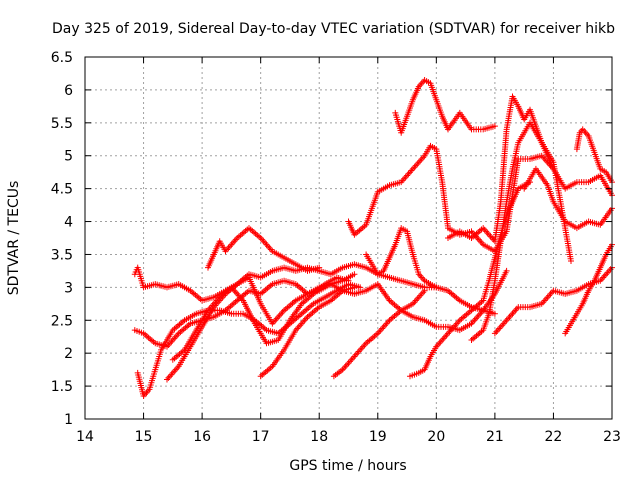 This screenshot has width=640, height=480. Describe the element at coordinates (14, 238) in the screenshot. I see `y-axis-label: SDTVAR / TECUs` at that location.